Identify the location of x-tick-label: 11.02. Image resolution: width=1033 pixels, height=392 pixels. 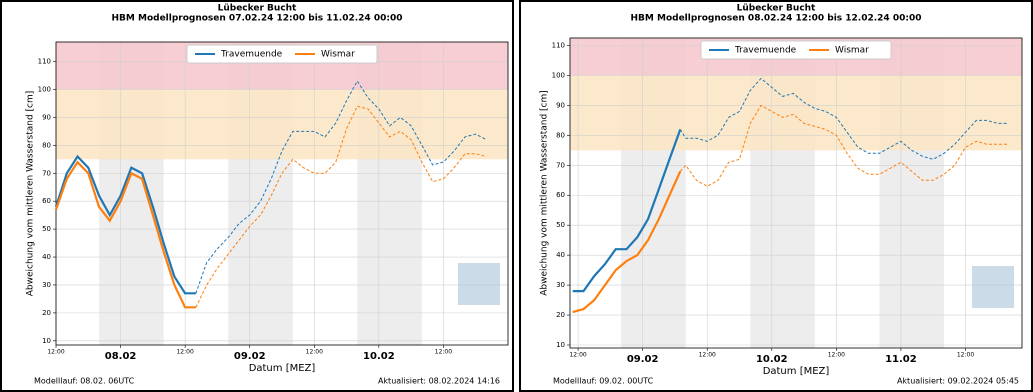
(901, 359).